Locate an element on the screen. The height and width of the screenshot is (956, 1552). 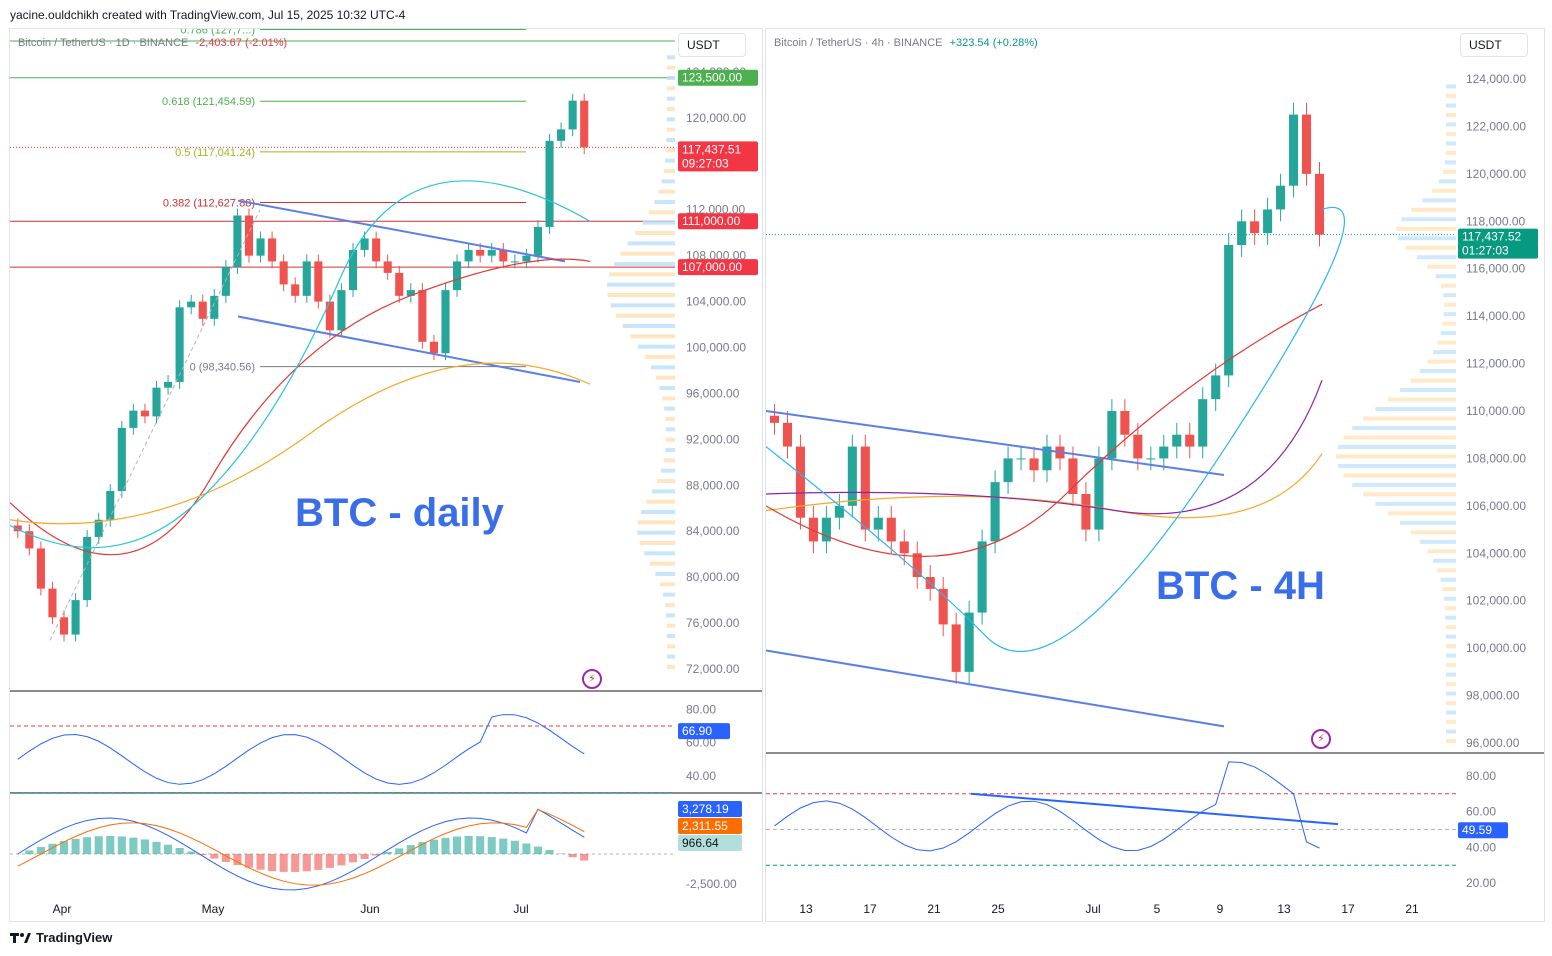
daily-price-tick: 84,000.00 is located at coordinates (713, 531).